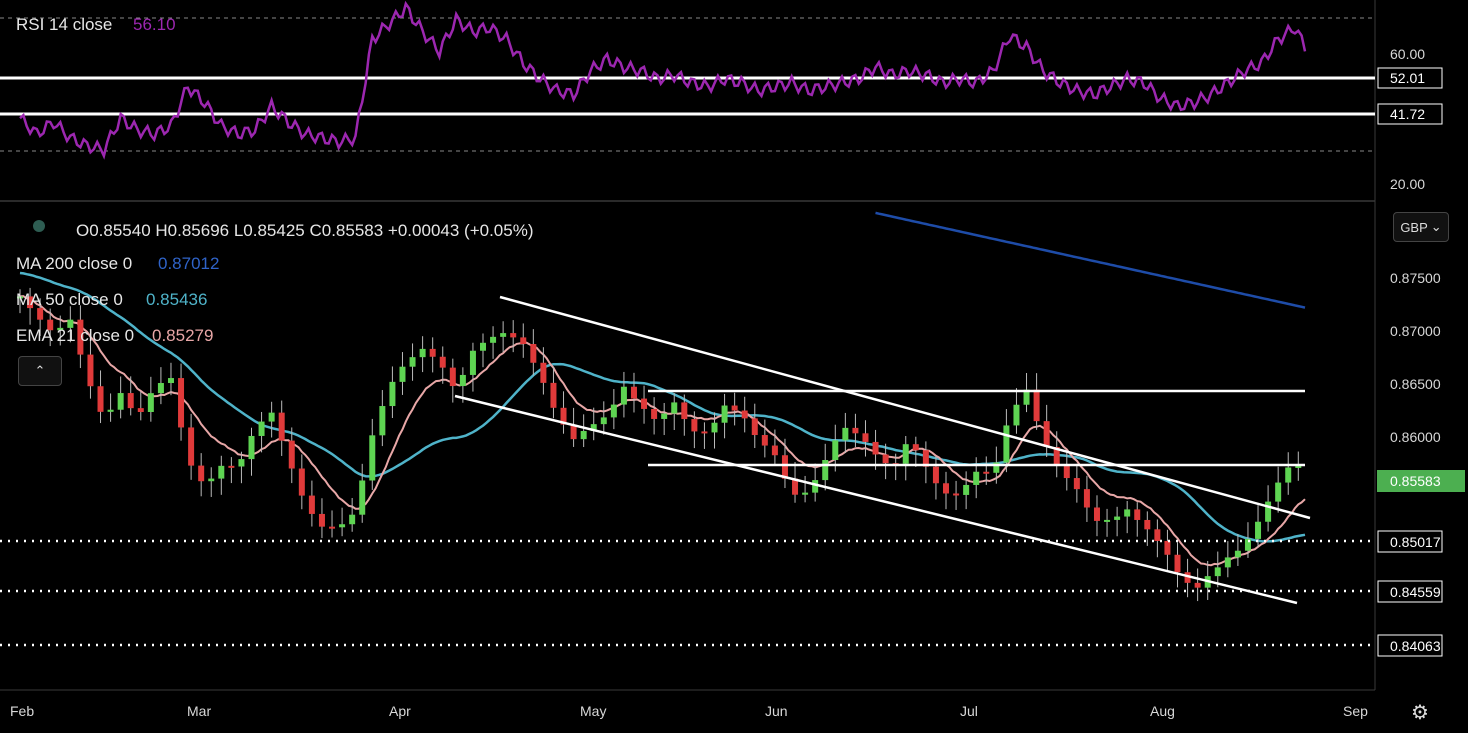  Describe the element at coordinates (1421, 227) in the screenshot. I see `currency-selector: GBP ⌄` at that location.